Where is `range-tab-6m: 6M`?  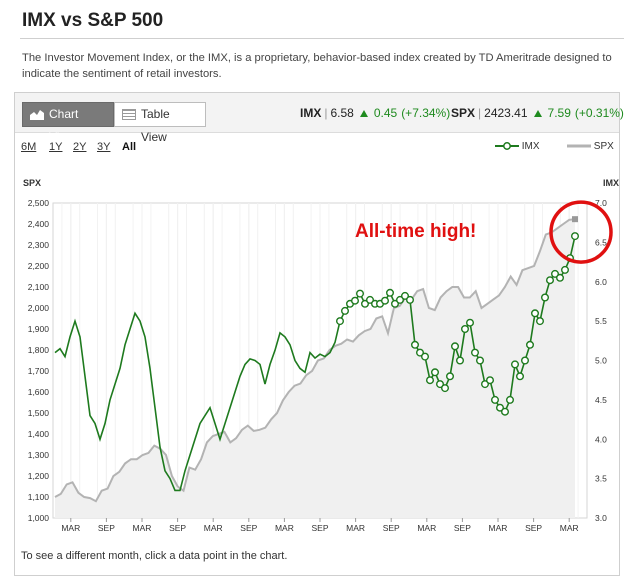
range-tab-6m: 6M is located at coordinates (29, 147).